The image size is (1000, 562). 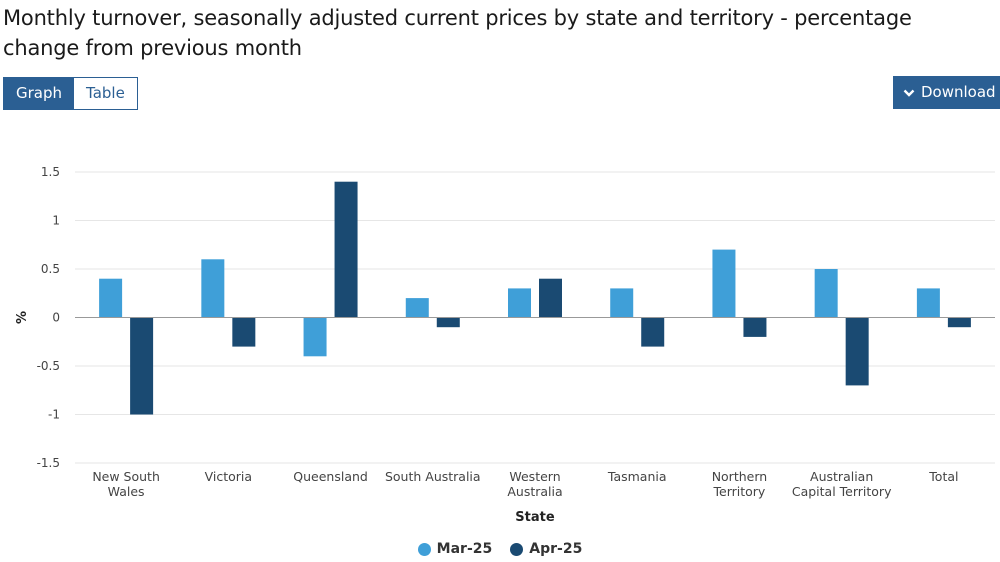 I want to click on download-button: Download, so click(x=946, y=92).